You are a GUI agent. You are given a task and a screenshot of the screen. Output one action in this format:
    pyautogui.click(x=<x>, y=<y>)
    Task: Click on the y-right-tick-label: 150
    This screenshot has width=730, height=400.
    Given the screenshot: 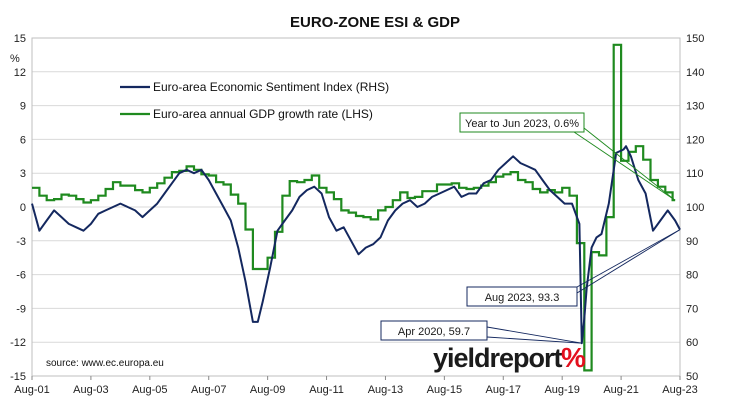 What is the action you would take?
    pyautogui.click(x=695, y=39)
    